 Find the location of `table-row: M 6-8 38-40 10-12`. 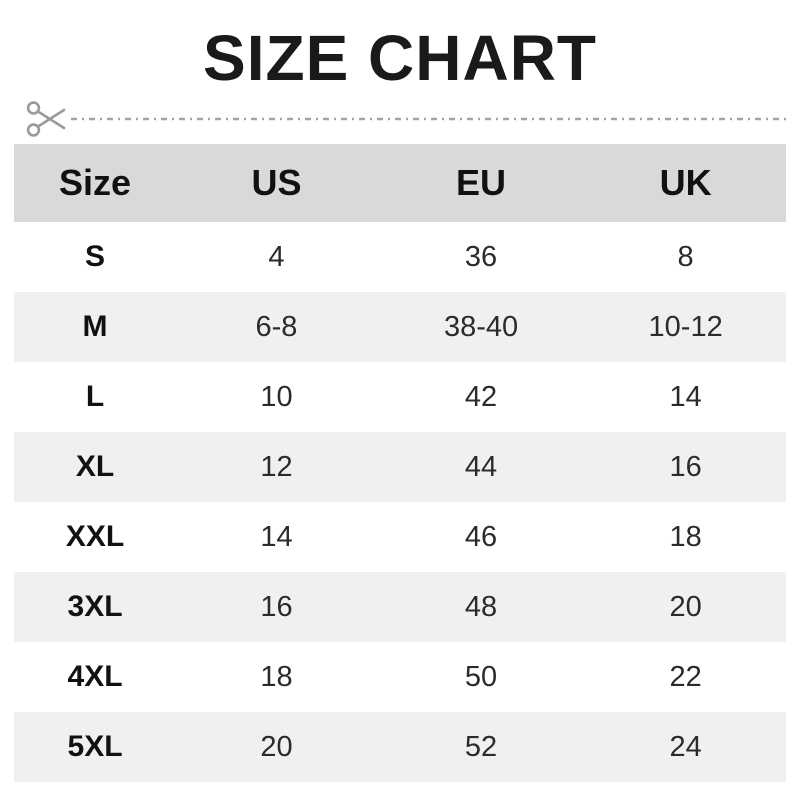

table-row: M 6-8 38-40 10-12 is located at coordinates (400, 327).